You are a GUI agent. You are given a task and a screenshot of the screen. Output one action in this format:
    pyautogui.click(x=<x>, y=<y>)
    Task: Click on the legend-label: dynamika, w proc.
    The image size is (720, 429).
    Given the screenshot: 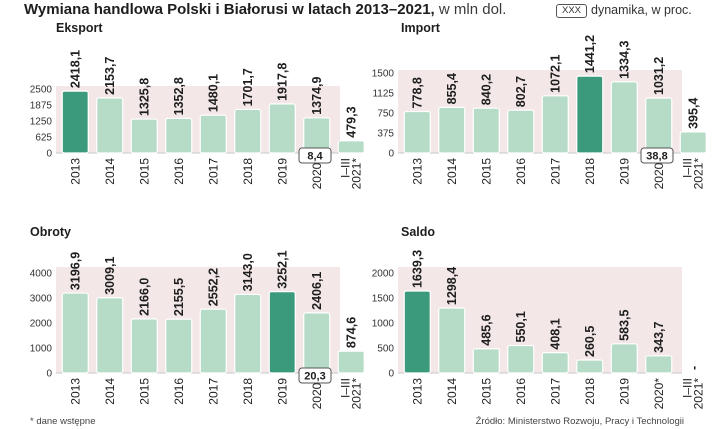 What is the action you would take?
    pyautogui.click(x=641, y=10)
    